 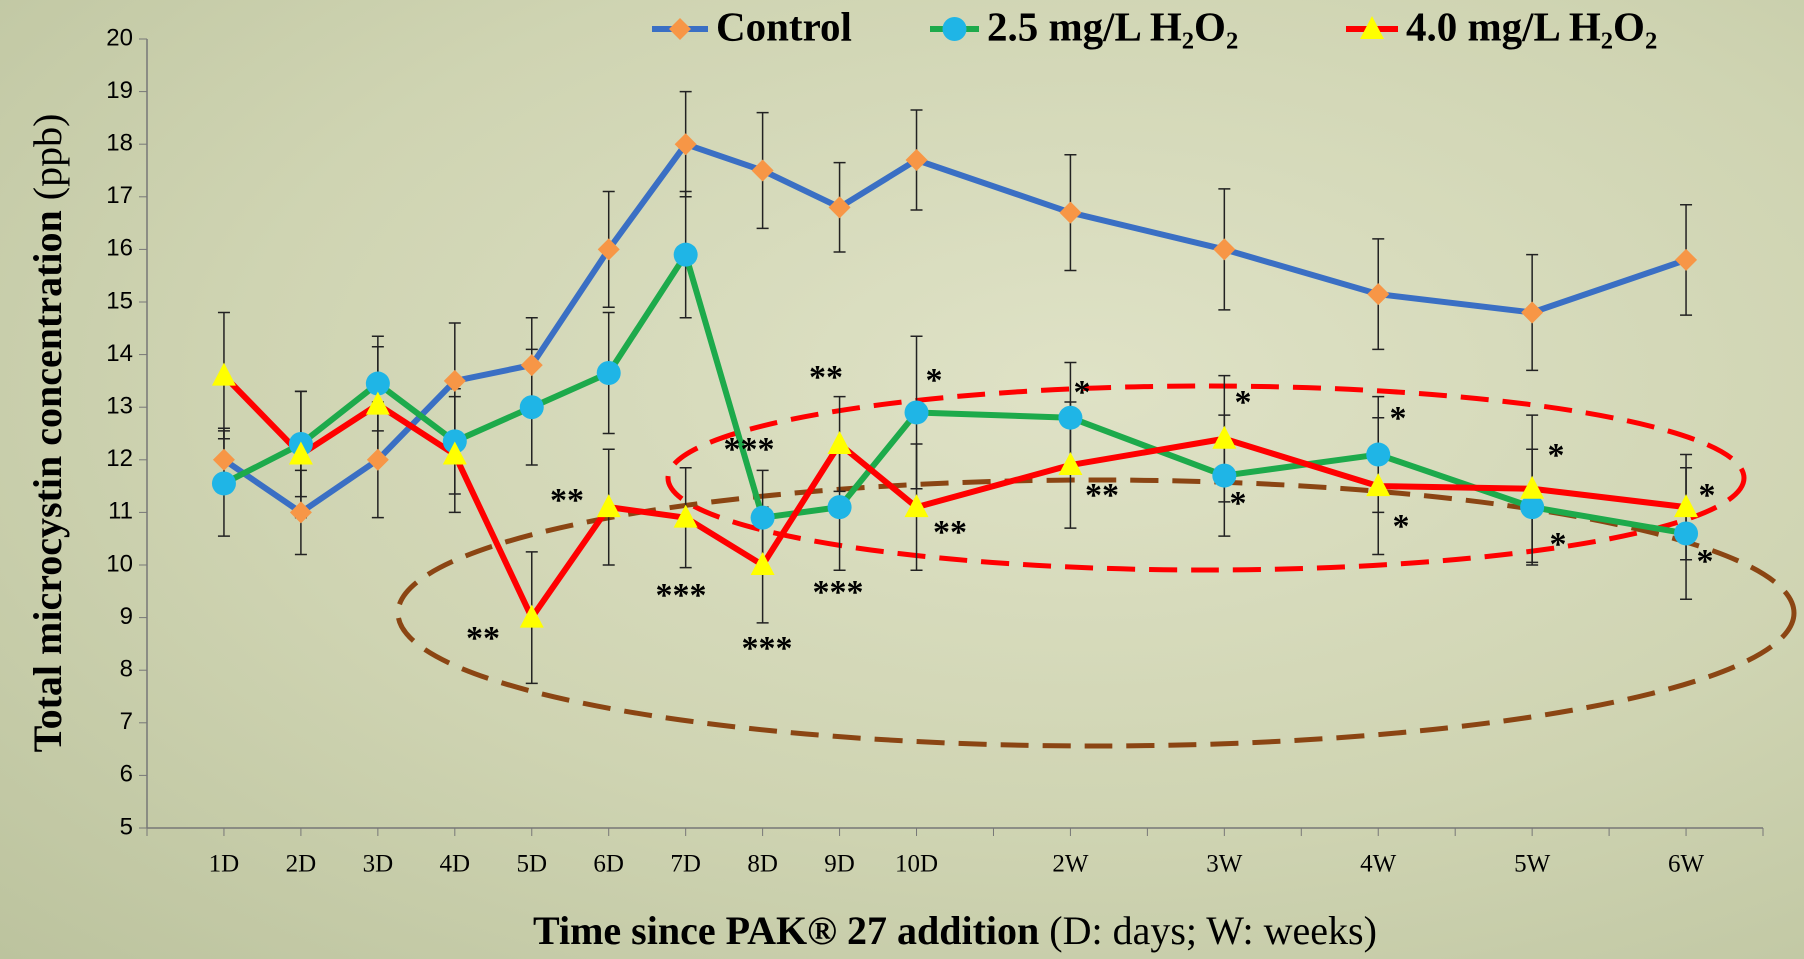 I want to click on y-tick-label: 8, so click(x=126, y=669).